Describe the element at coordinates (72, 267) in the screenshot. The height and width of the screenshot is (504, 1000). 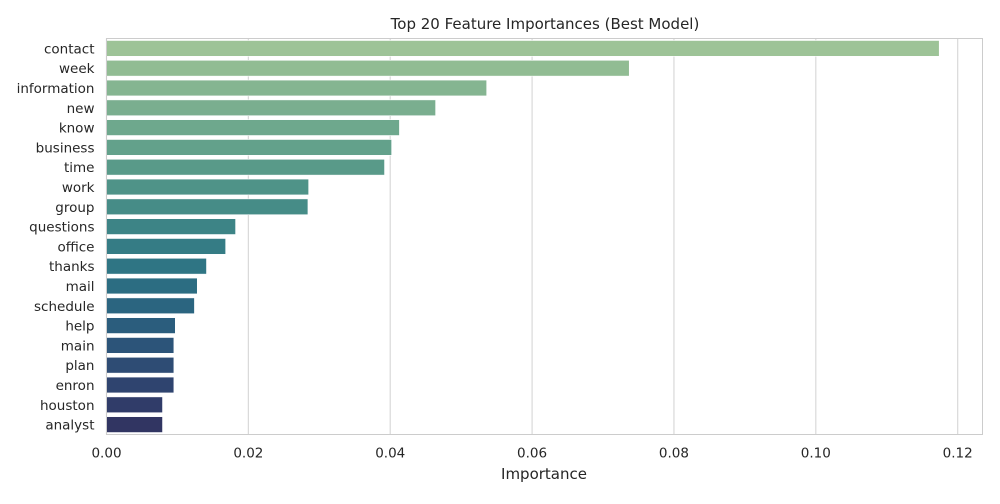
I see `y-tick-label: thanks` at that location.